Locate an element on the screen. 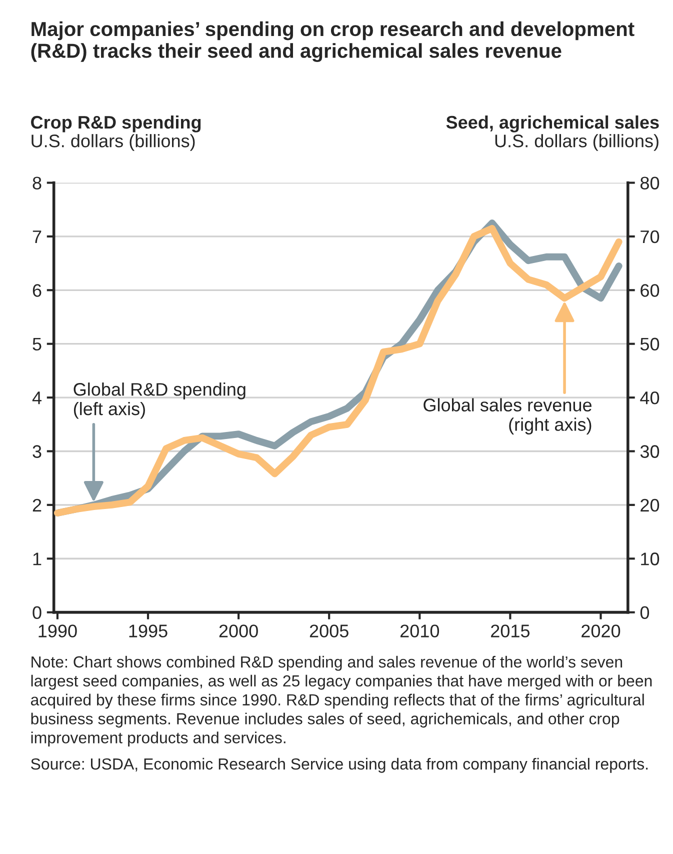 The image size is (673, 854). y-tick-label: 0 is located at coordinates (37, 613).